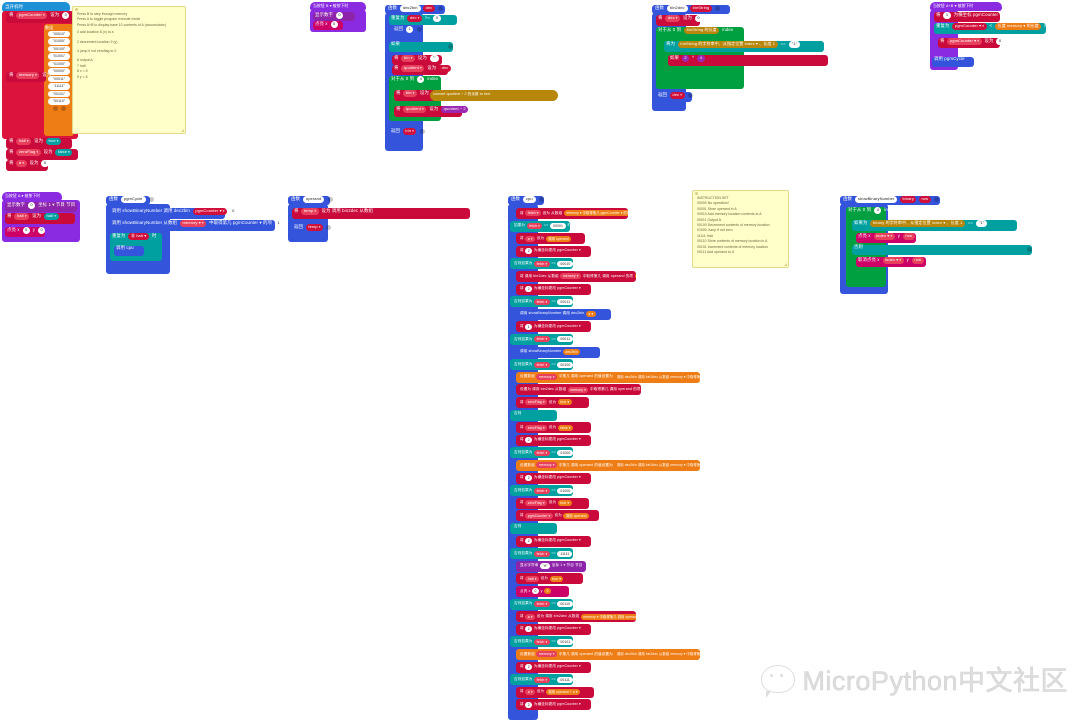 The image size is (1080, 722). I want to click on for-len: binString 的长度, so click(702, 30).